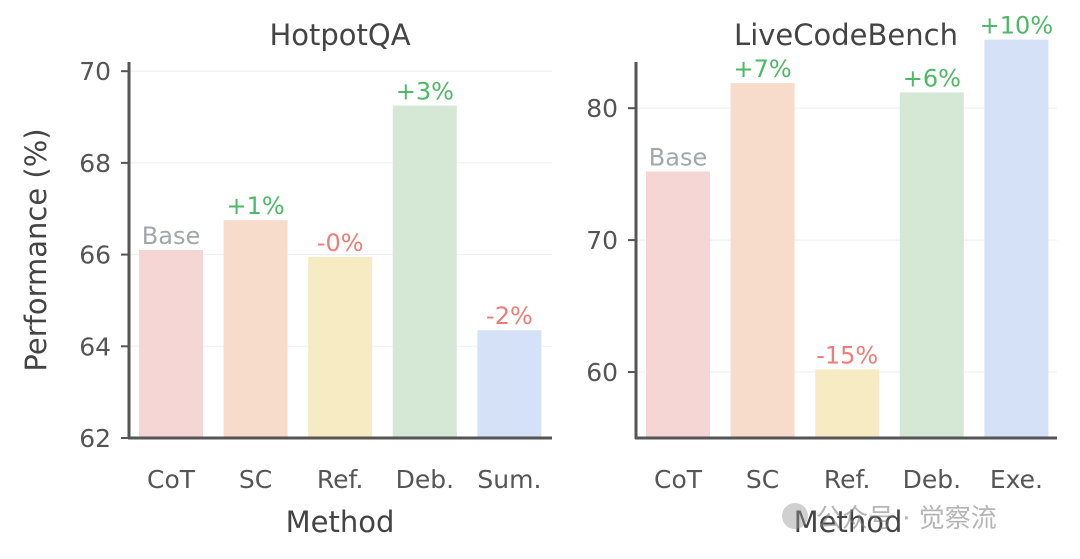  What do you see at coordinates (509, 479) in the screenshot?
I see `x-tick-label: Sum.` at bounding box center [509, 479].